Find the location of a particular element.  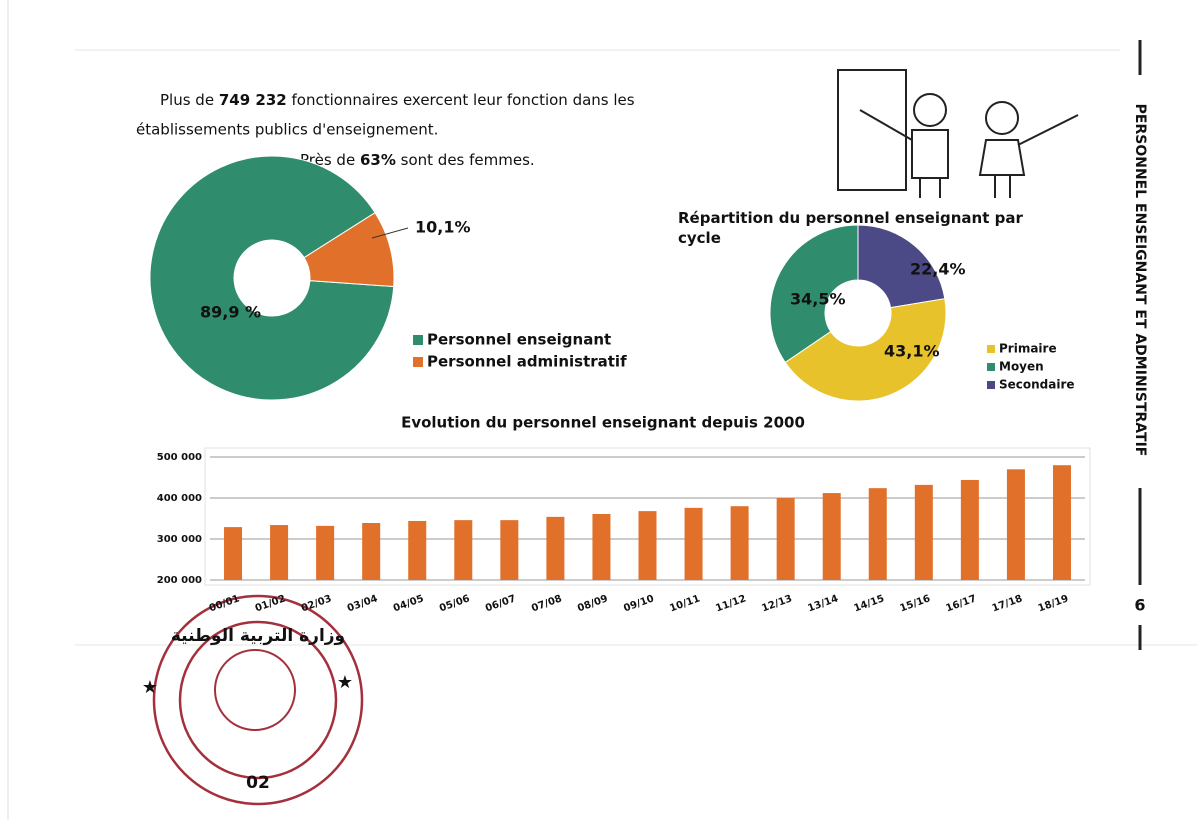

x-tick-label: 02/03 is located at coordinates (316, 603).